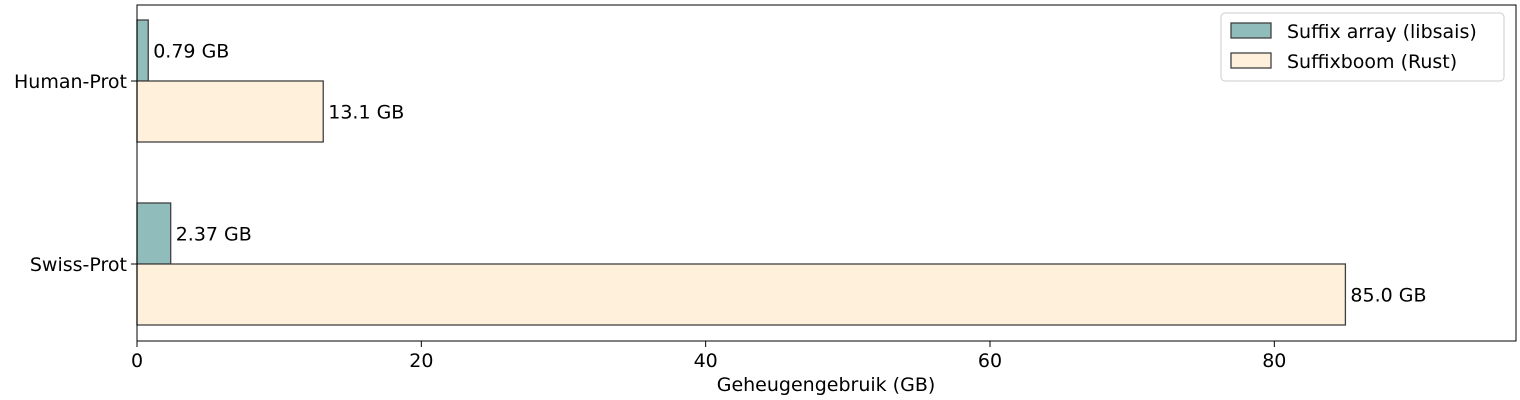 The image size is (1520, 400). What do you see at coordinates (706, 361) in the screenshot?
I see `x-tick-label: 40` at bounding box center [706, 361].